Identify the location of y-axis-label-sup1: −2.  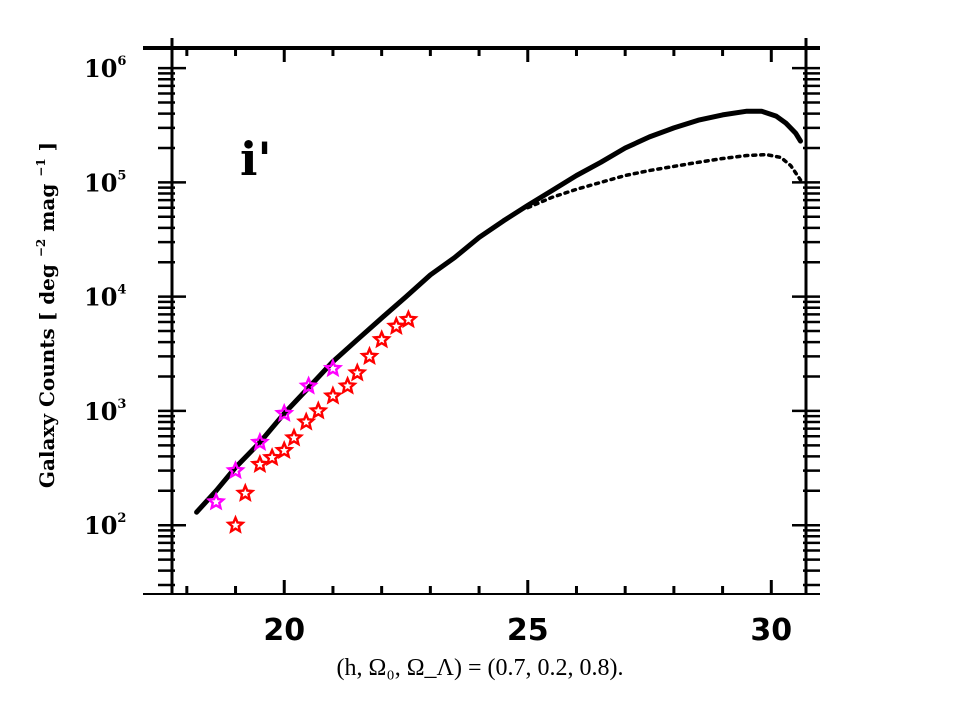
(41, 248).